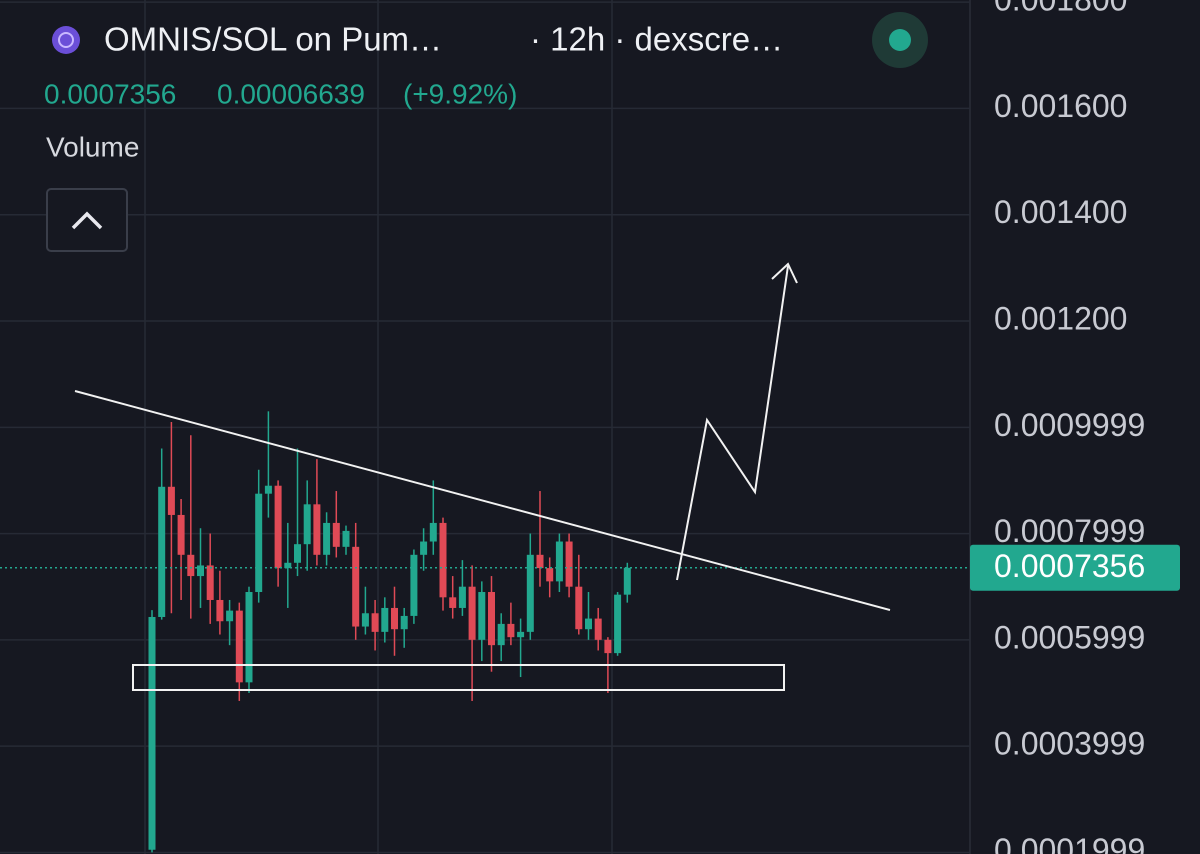 The image size is (1200, 854). What do you see at coordinates (1069, 425) in the screenshot?
I see `y-tick-label: 0.0009999` at bounding box center [1069, 425].